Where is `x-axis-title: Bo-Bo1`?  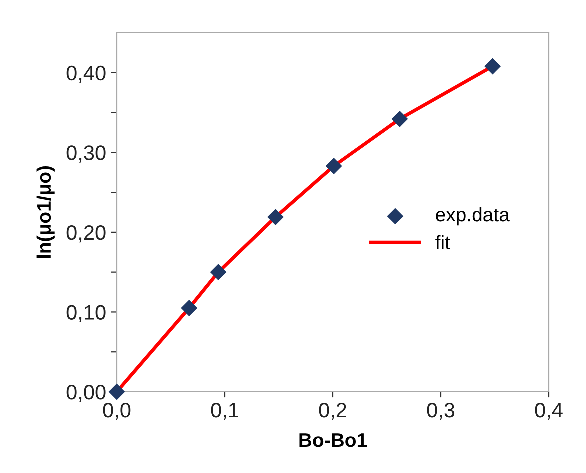
x-axis-title: Bo-Bo1 is located at coordinates (334, 441).